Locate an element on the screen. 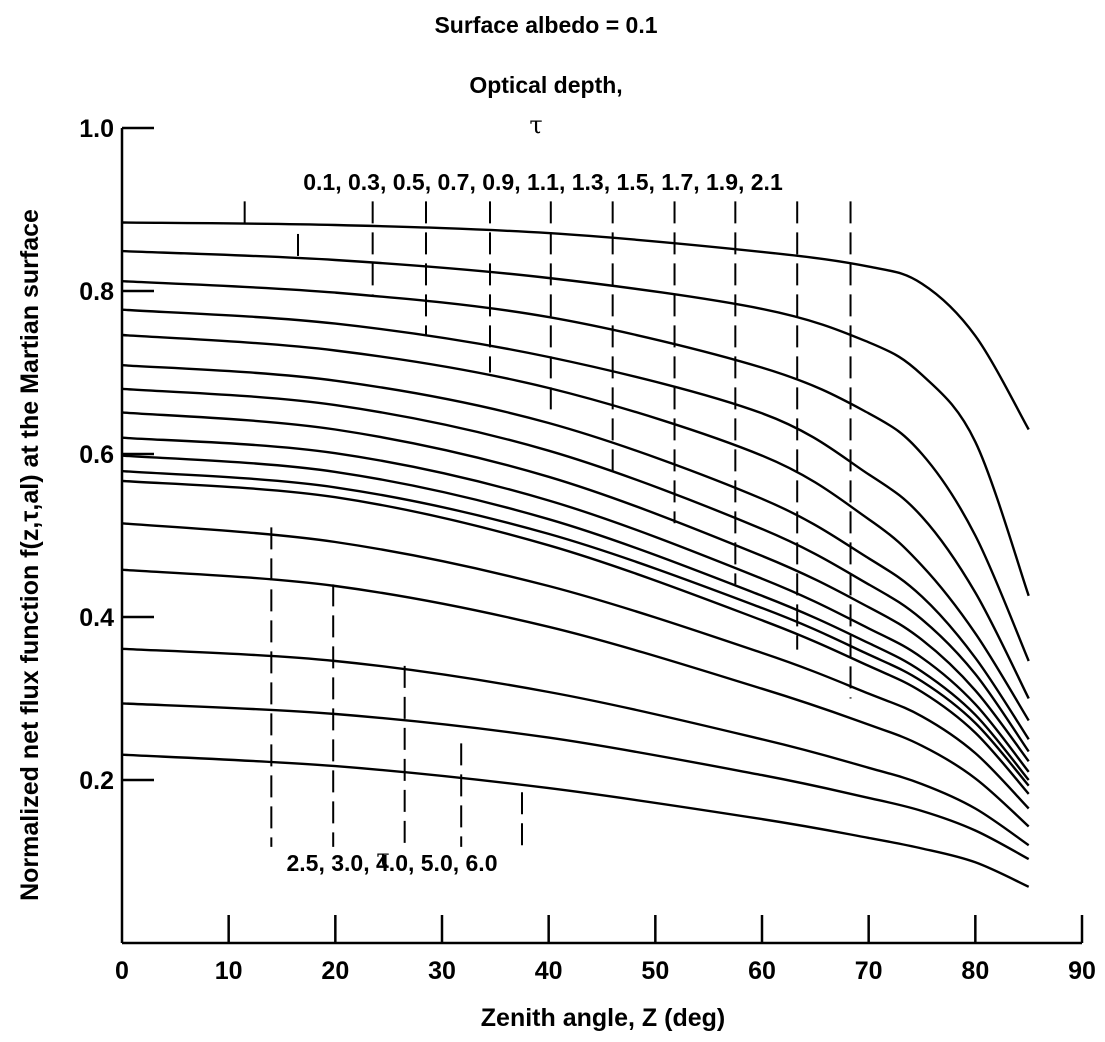 The width and height of the screenshot is (1105, 1042). x-tick-label: 80 is located at coordinates (975, 971).